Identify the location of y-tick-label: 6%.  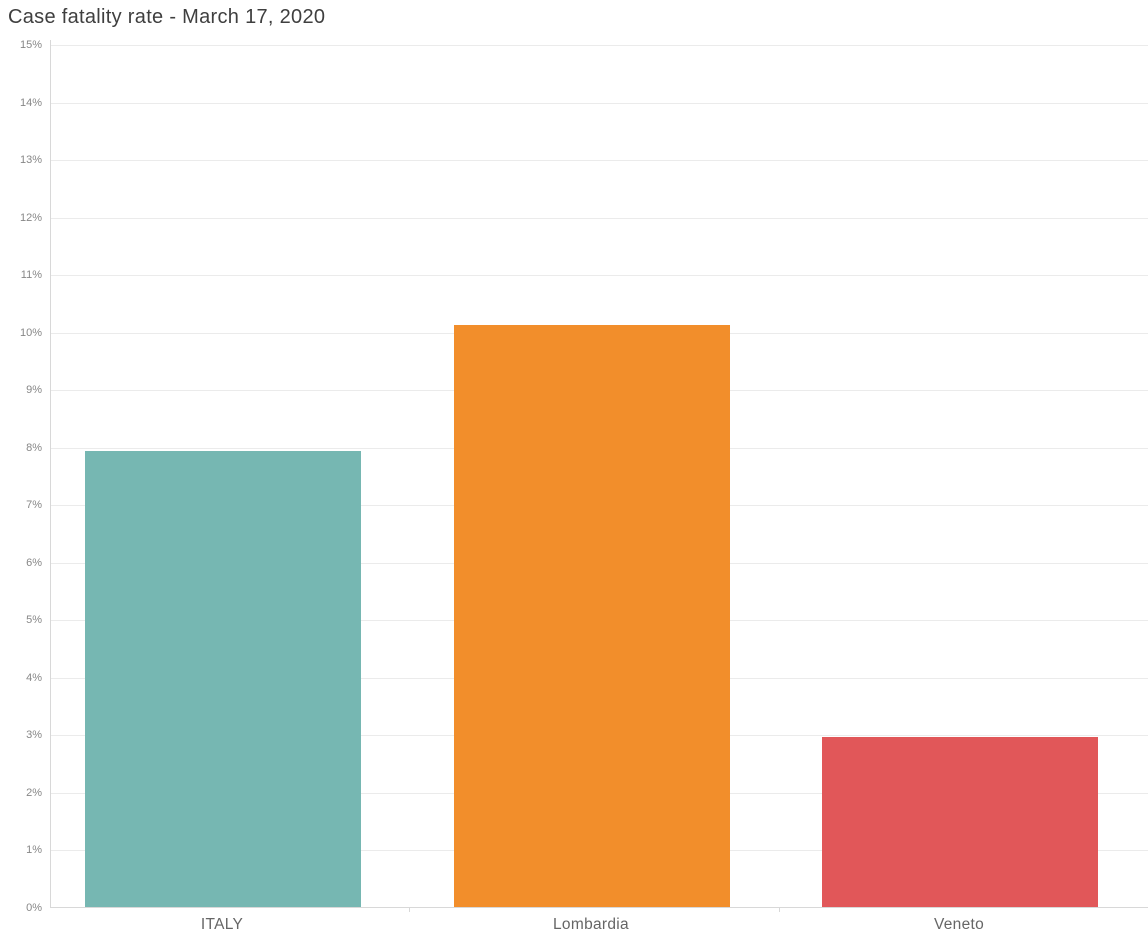
(34, 562).